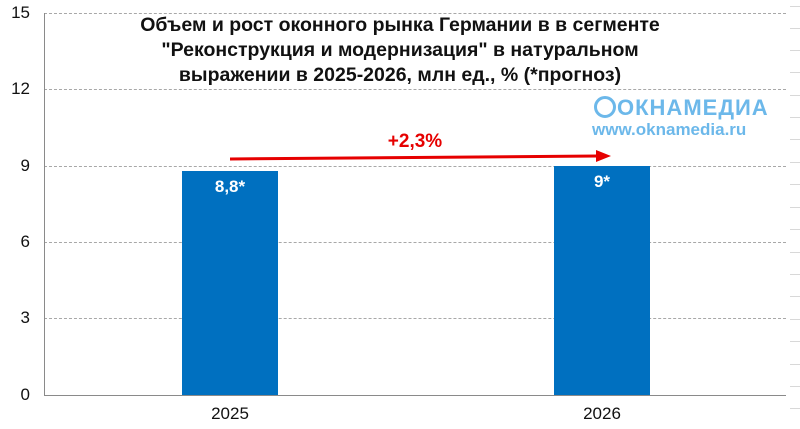 Image resolution: width=800 pixels, height=429 pixels. I want to click on y-tick-label: 9, so click(25, 165).